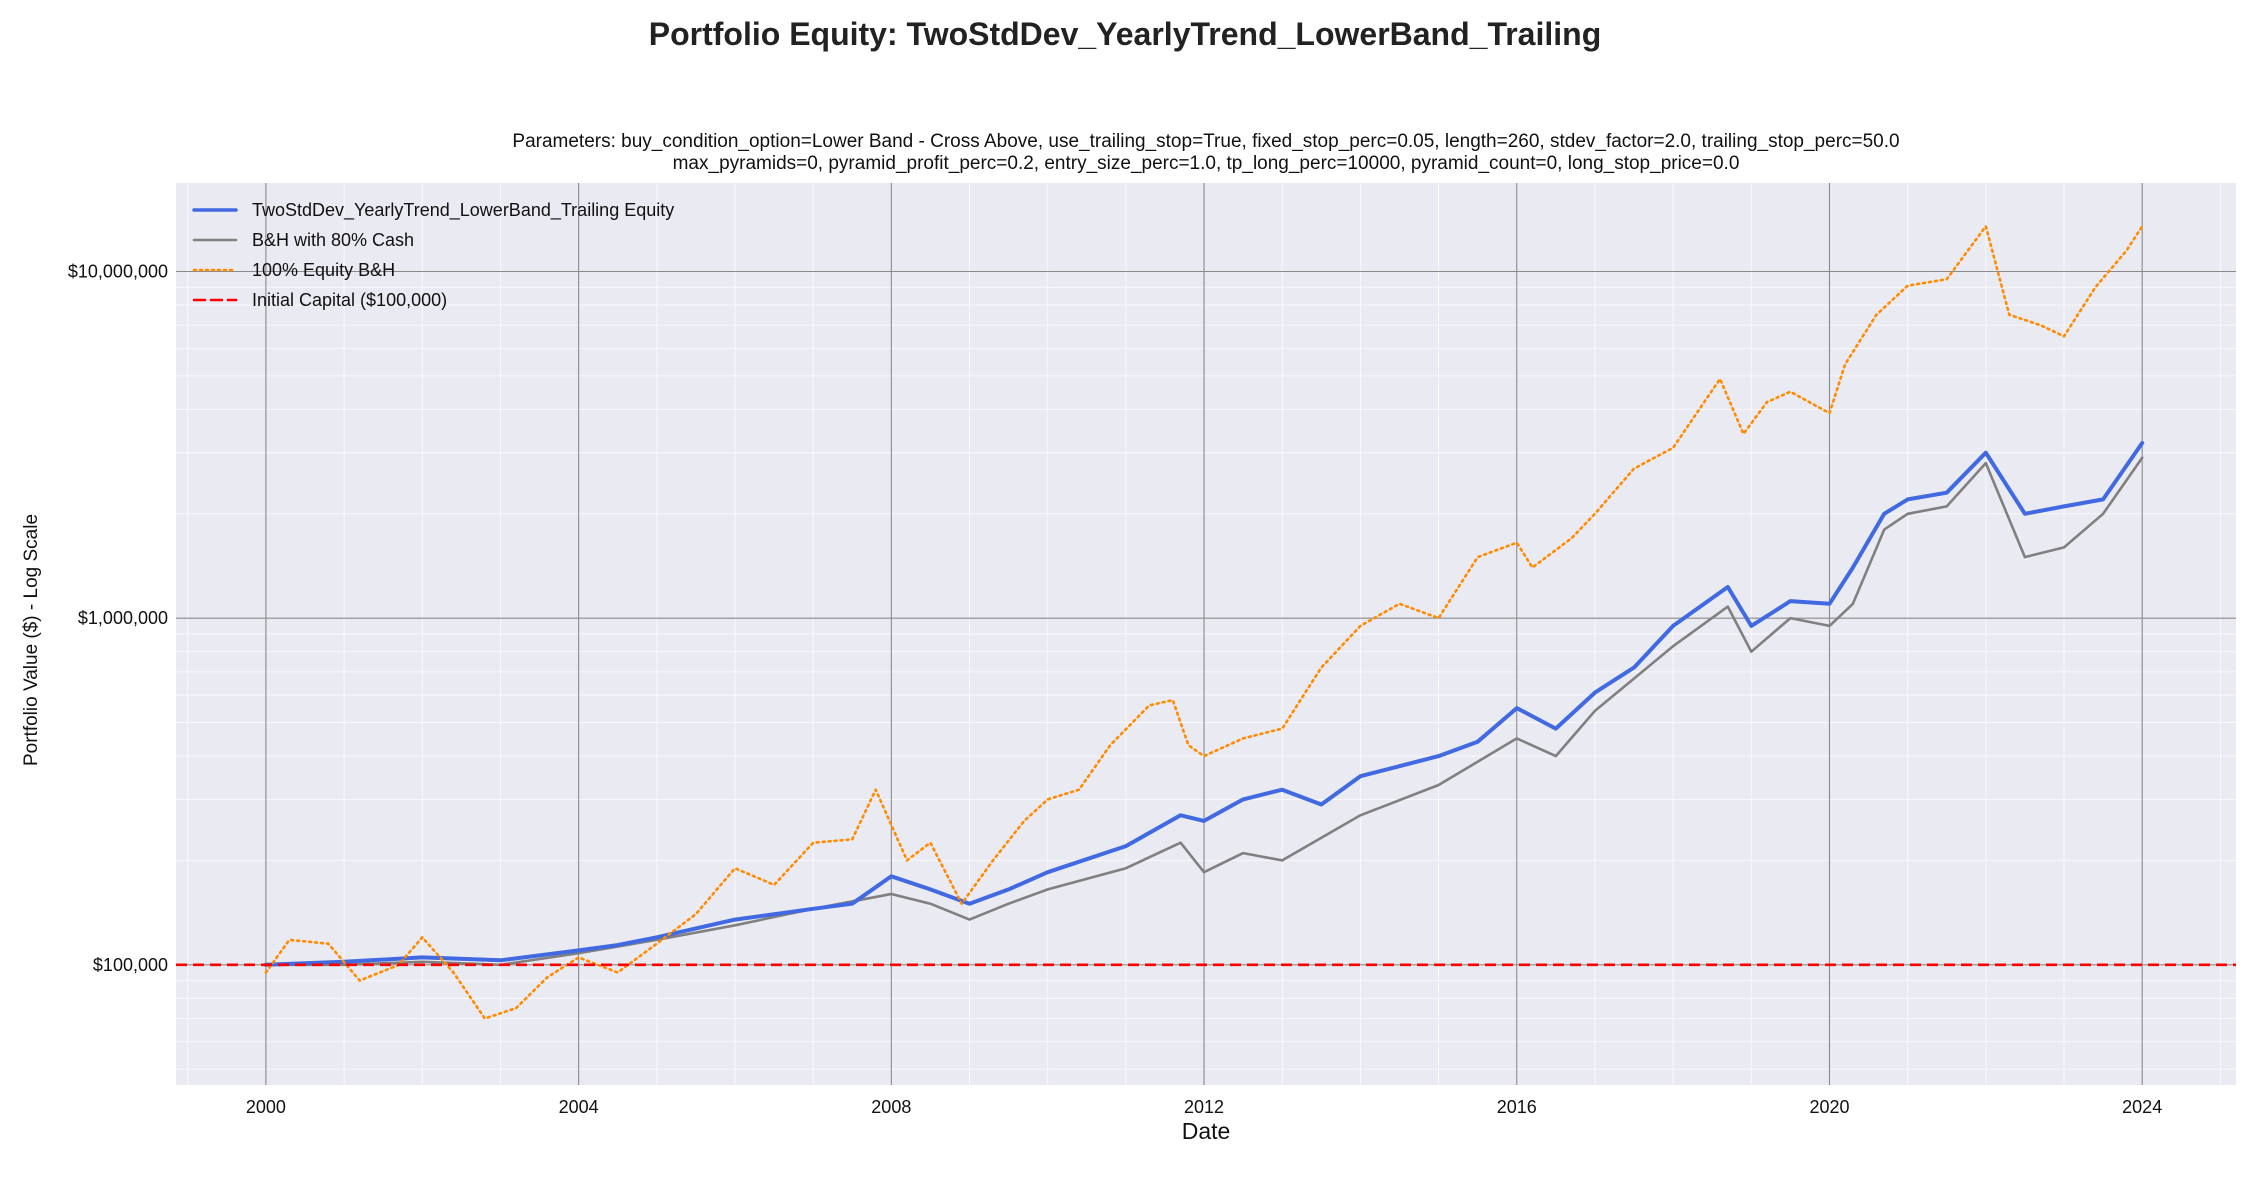 This screenshot has width=2250, height=1200. What do you see at coordinates (266, 1107) in the screenshot?
I see `x-tick-label: 2000` at bounding box center [266, 1107].